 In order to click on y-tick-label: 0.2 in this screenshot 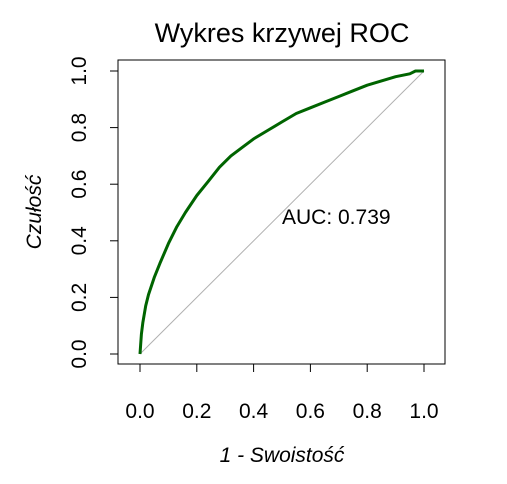, I will do `click(79, 297)`.